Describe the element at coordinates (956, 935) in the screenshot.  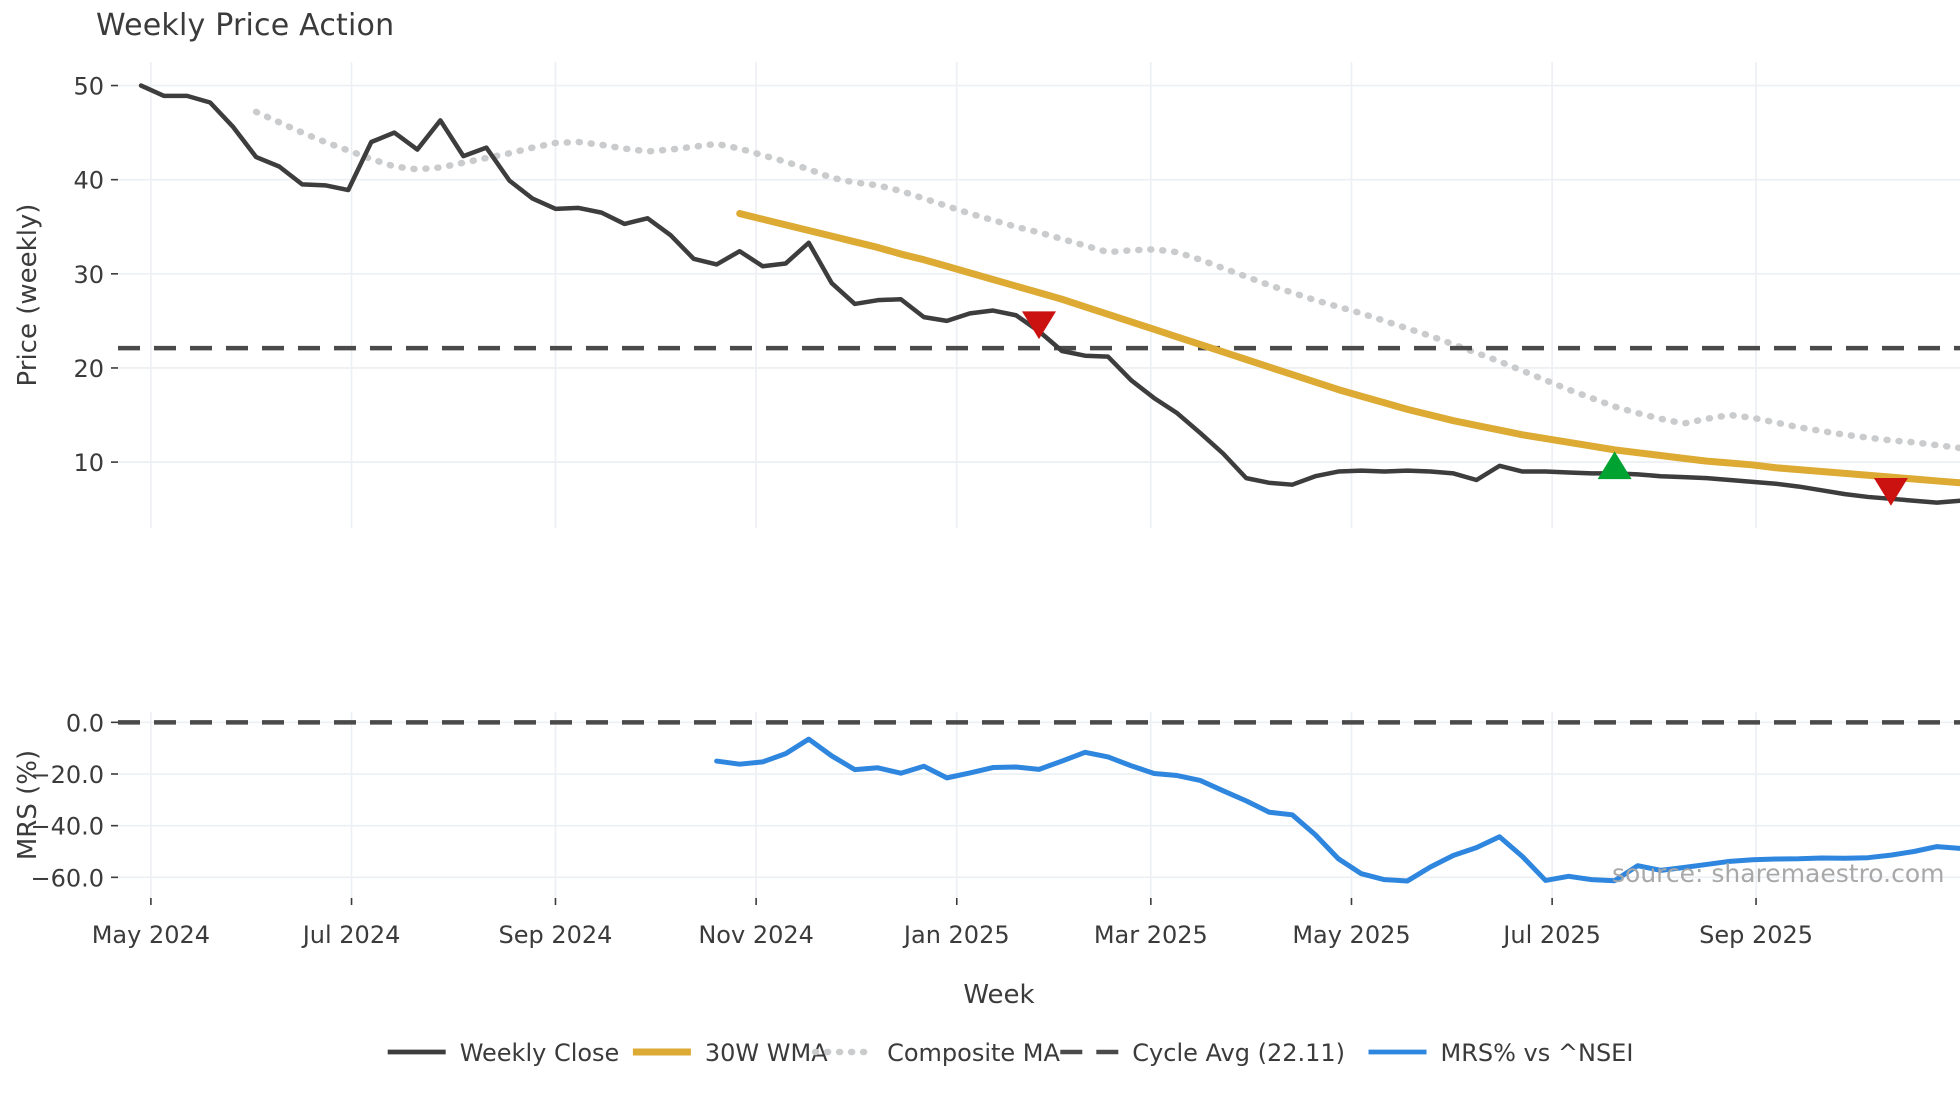
I see `xtick-label-4: Jan 2025` at that location.